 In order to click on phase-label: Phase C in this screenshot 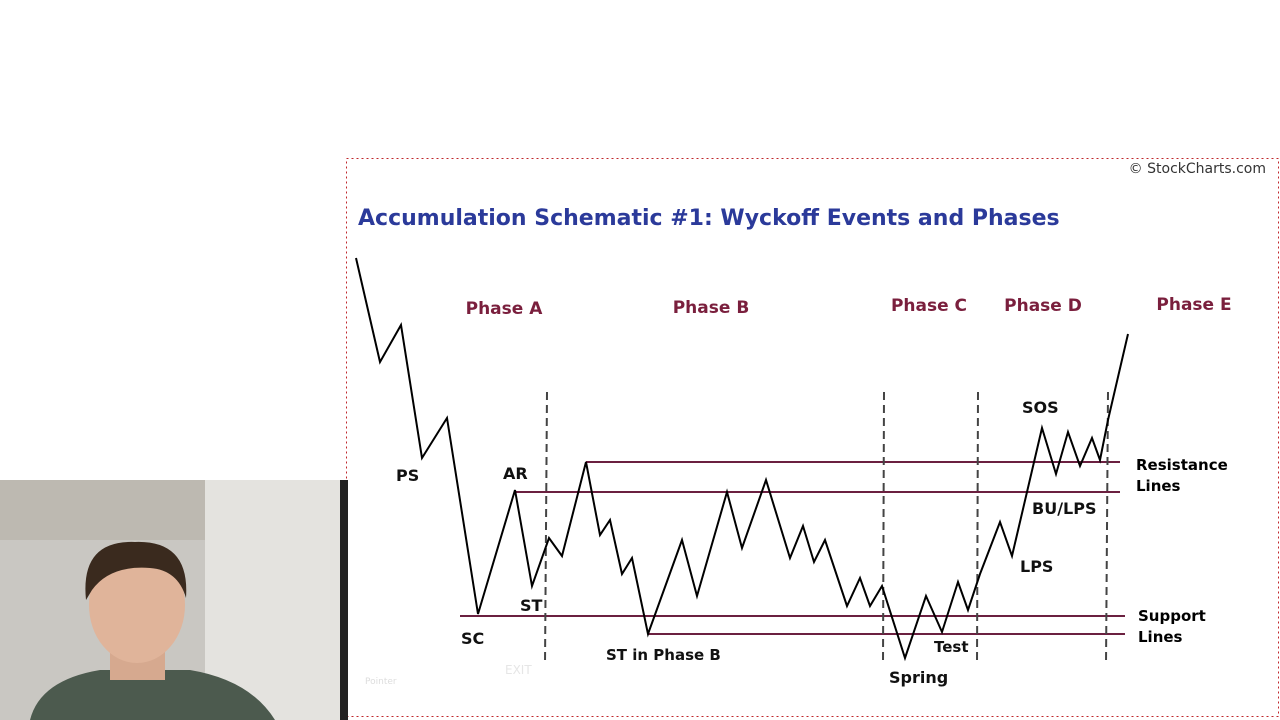, I will do `click(929, 306)`.